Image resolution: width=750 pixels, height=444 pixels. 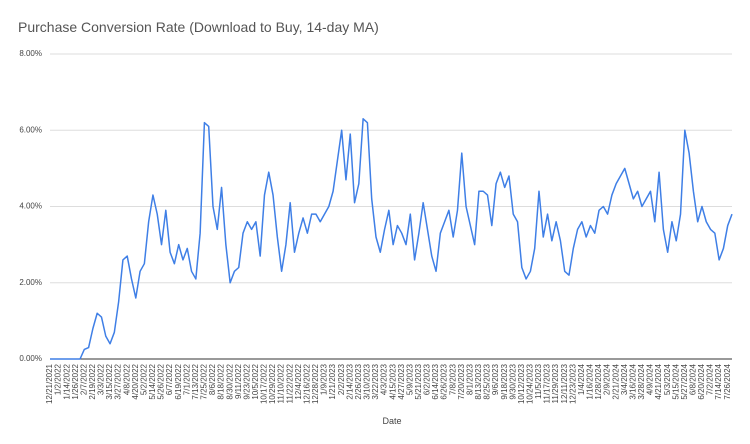 I want to click on x-tick-label: 4/20/2022, so click(x=135, y=381).